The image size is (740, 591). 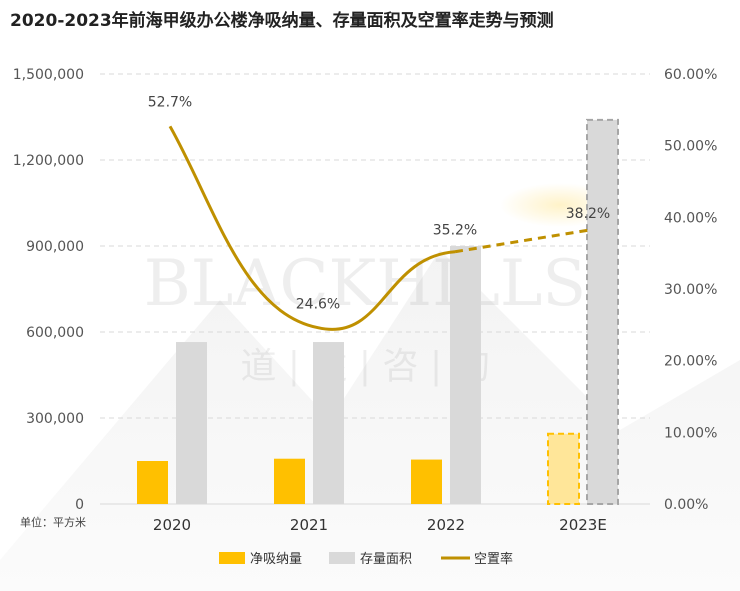 I want to click on watermark: BLACKHILLS 道 | 遠 | 咨 | 詢, so click(x=365, y=317).